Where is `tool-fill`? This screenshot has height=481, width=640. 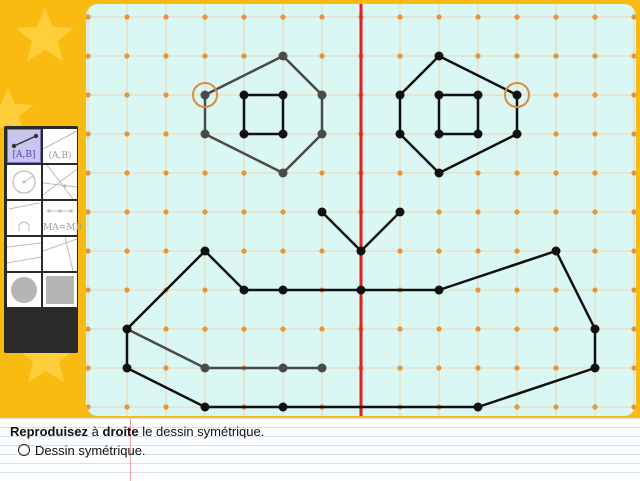
tool-fill is located at coordinates (24, 290).